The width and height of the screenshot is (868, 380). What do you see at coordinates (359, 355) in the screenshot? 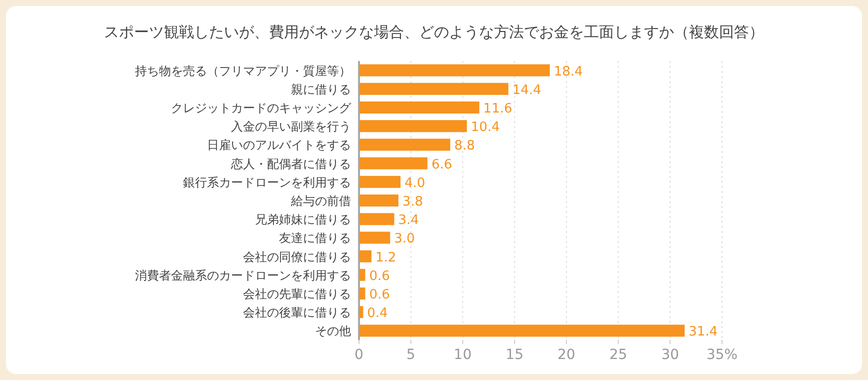
I see `x-tick-label: 0` at bounding box center [359, 355].